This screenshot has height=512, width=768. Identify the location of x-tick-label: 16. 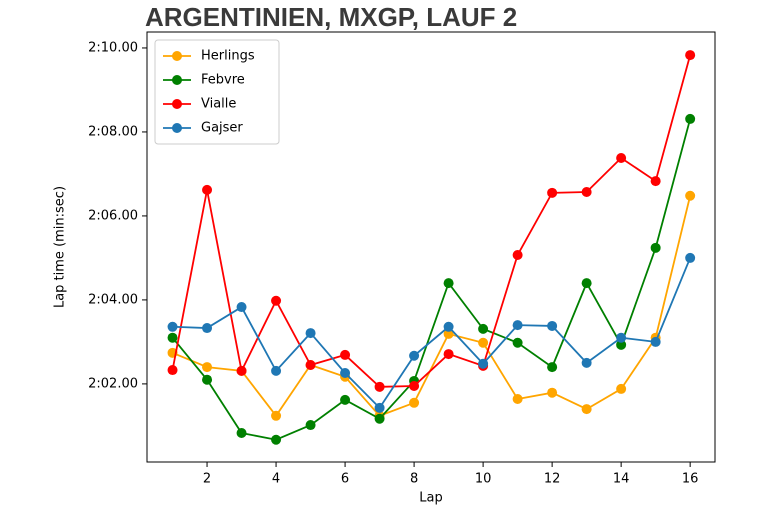
(690, 479).